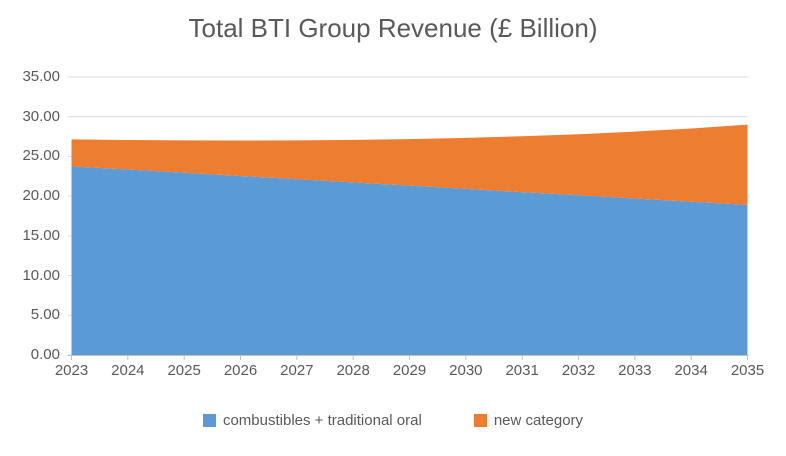  I want to click on x-tick-label: 2029, so click(409, 370).